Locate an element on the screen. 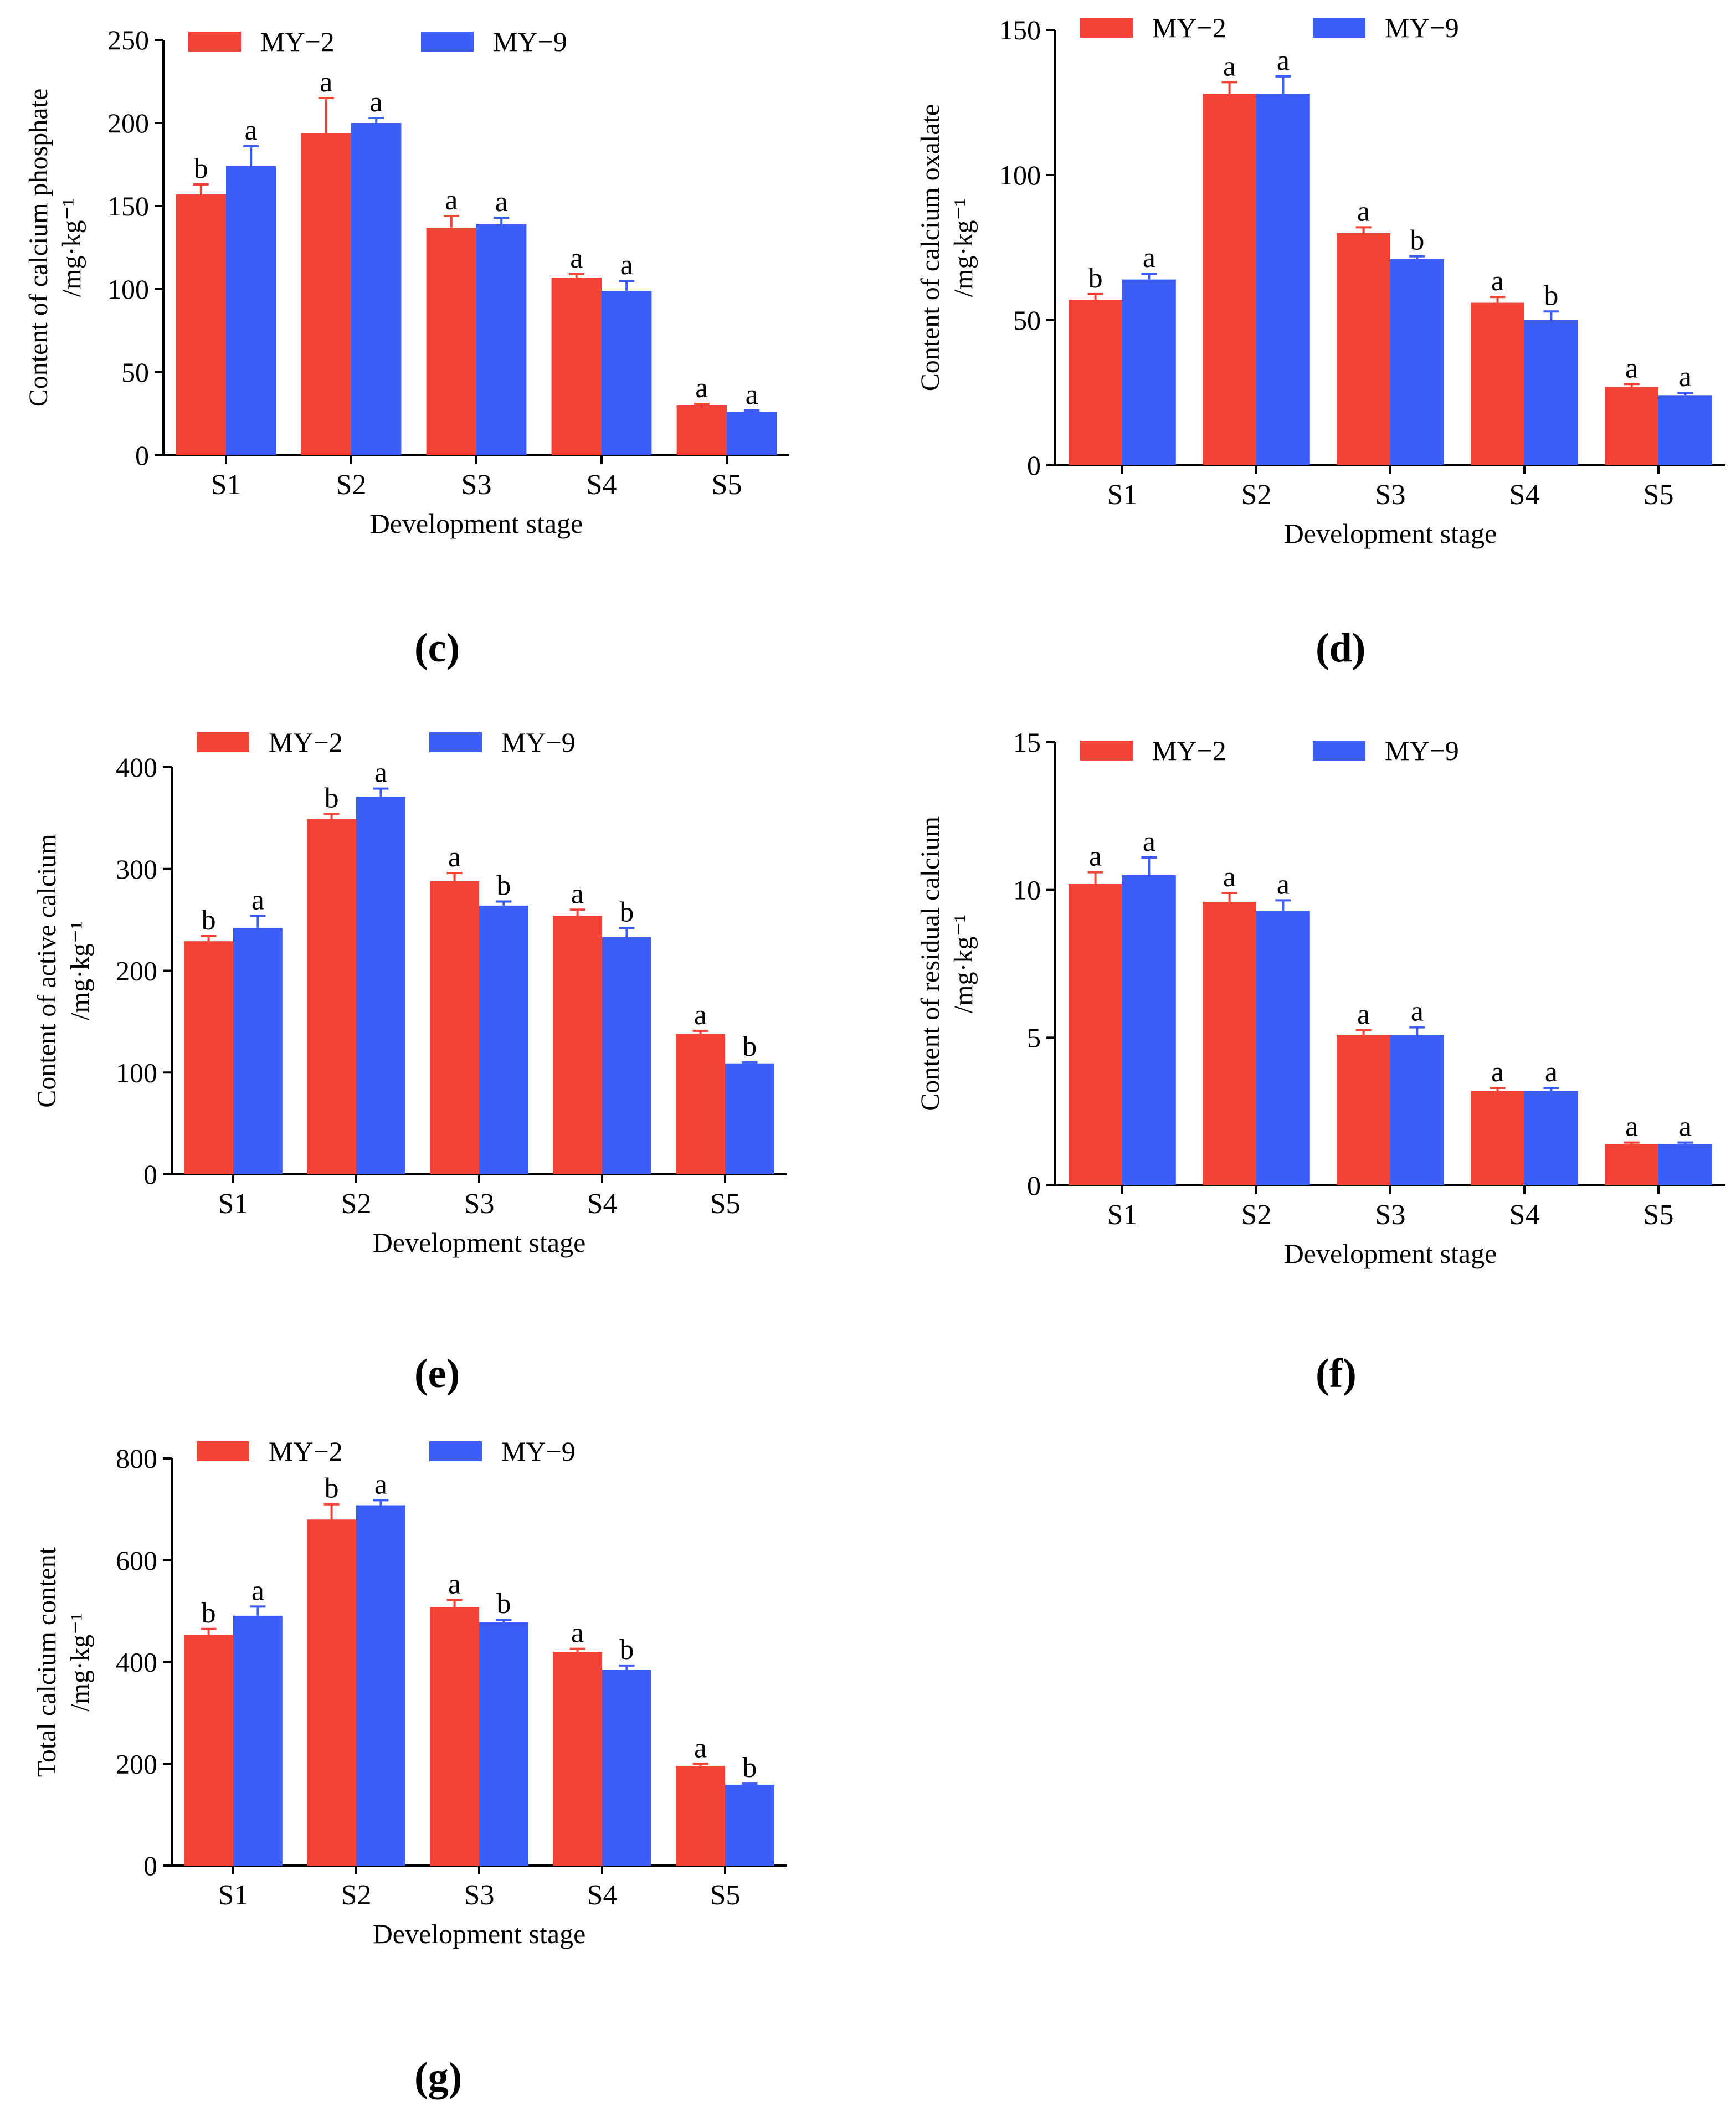 This screenshot has width=1736, height=2101. y-tick-label-d: 50 is located at coordinates (1027, 321).